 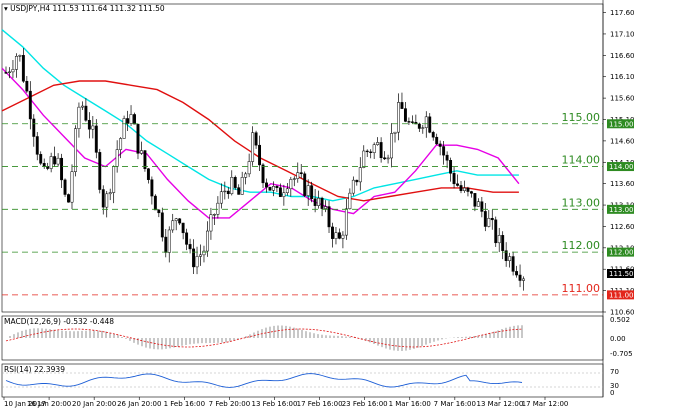 I want to click on level-badge-text: 114.00, so click(x=621, y=167).